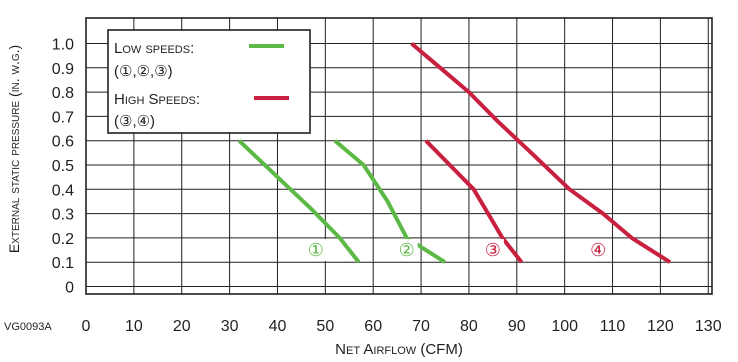  I want to click on series-tag-2: ②, so click(407, 250).